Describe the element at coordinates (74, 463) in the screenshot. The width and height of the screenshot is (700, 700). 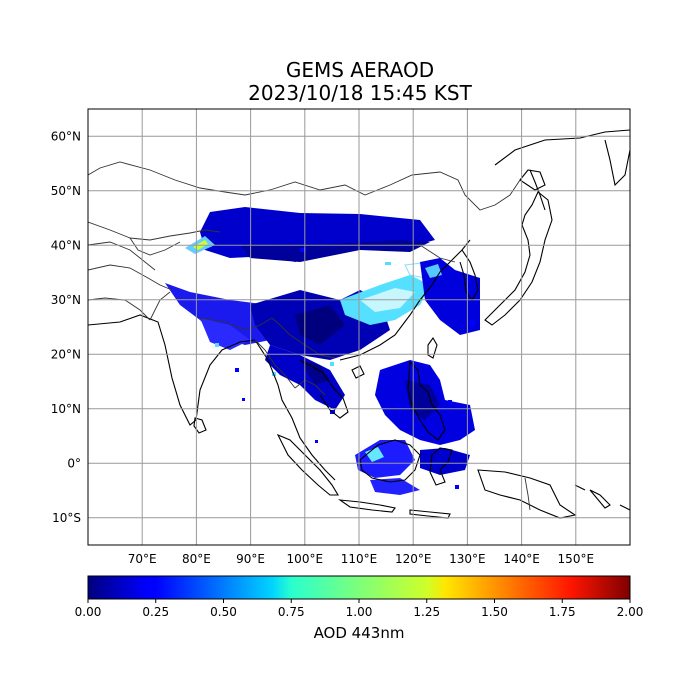
I see `latitude-label: 0°` at that location.